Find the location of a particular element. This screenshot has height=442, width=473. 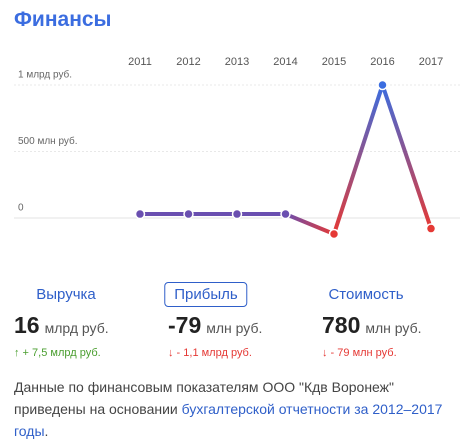

metric-change: ↑ + 7,5 млрд руб. is located at coordinates (57, 353).